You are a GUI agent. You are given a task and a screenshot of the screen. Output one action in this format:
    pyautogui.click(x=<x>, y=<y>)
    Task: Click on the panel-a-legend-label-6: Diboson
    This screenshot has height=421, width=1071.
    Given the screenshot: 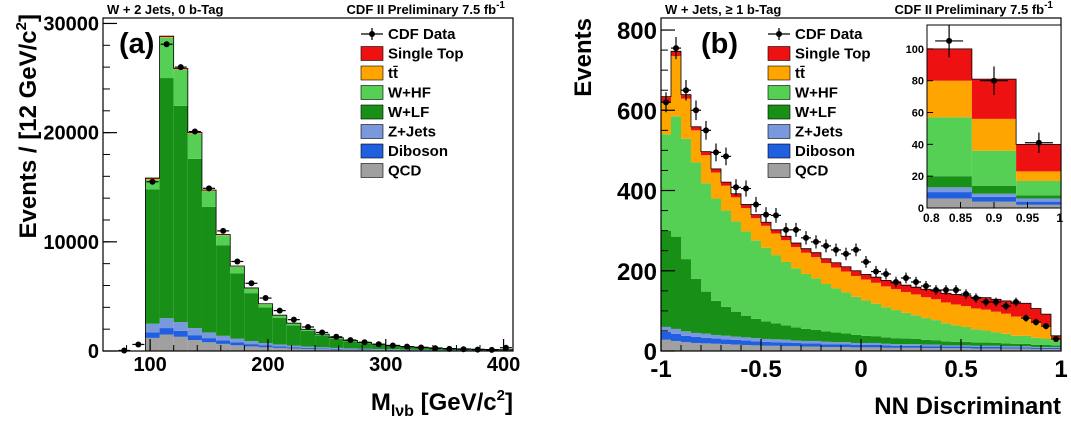 What is the action you would take?
    pyautogui.click(x=418, y=151)
    